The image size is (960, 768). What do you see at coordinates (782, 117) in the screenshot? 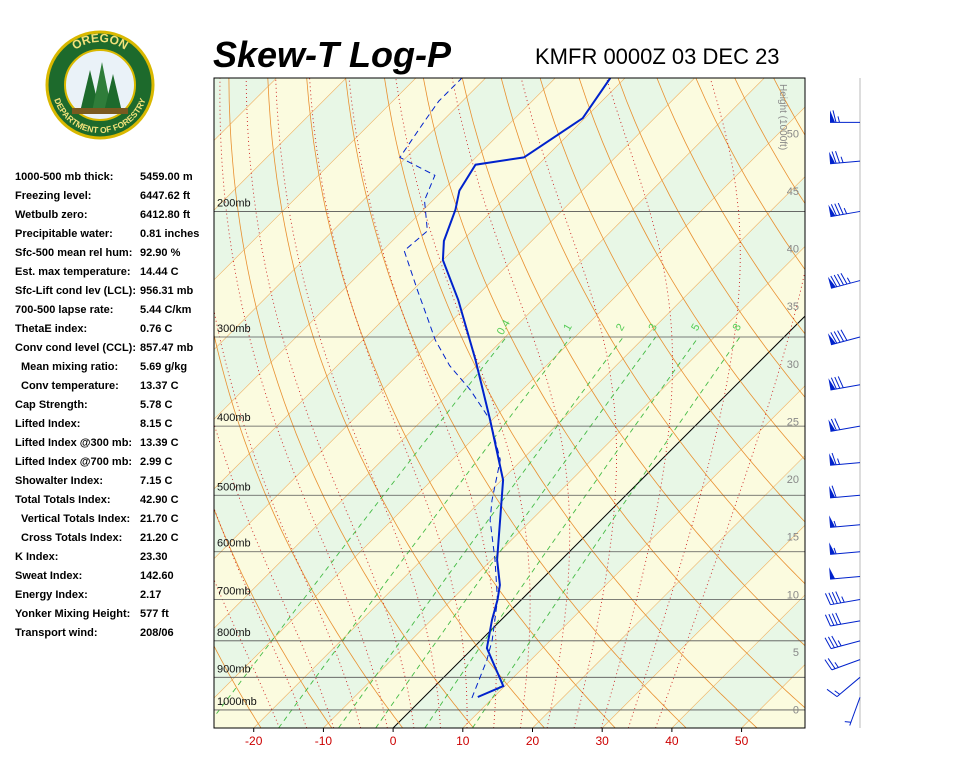
I see `y2-axis-label: Height (1000ft)` at bounding box center [782, 117].